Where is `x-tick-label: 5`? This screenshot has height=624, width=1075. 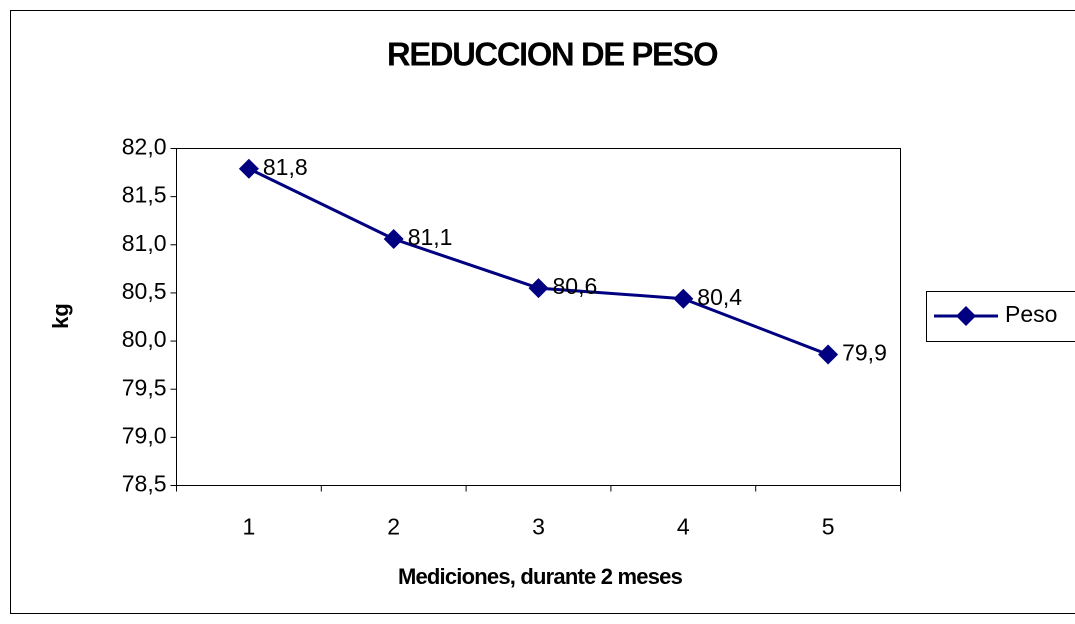 x-tick-label: 5 is located at coordinates (828, 527).